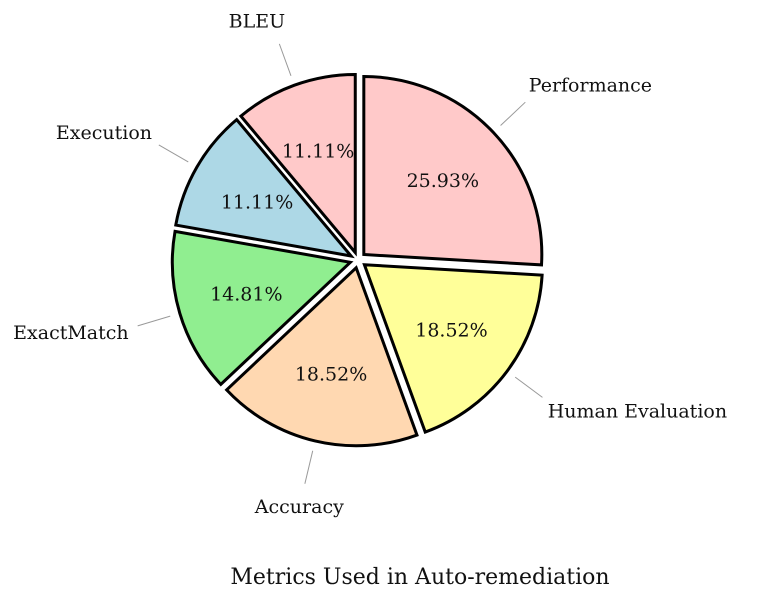 Image resolution: width=775 pixels, height=614 pixels. I want to click on pie-slice-accuracy, so click(321, 356).